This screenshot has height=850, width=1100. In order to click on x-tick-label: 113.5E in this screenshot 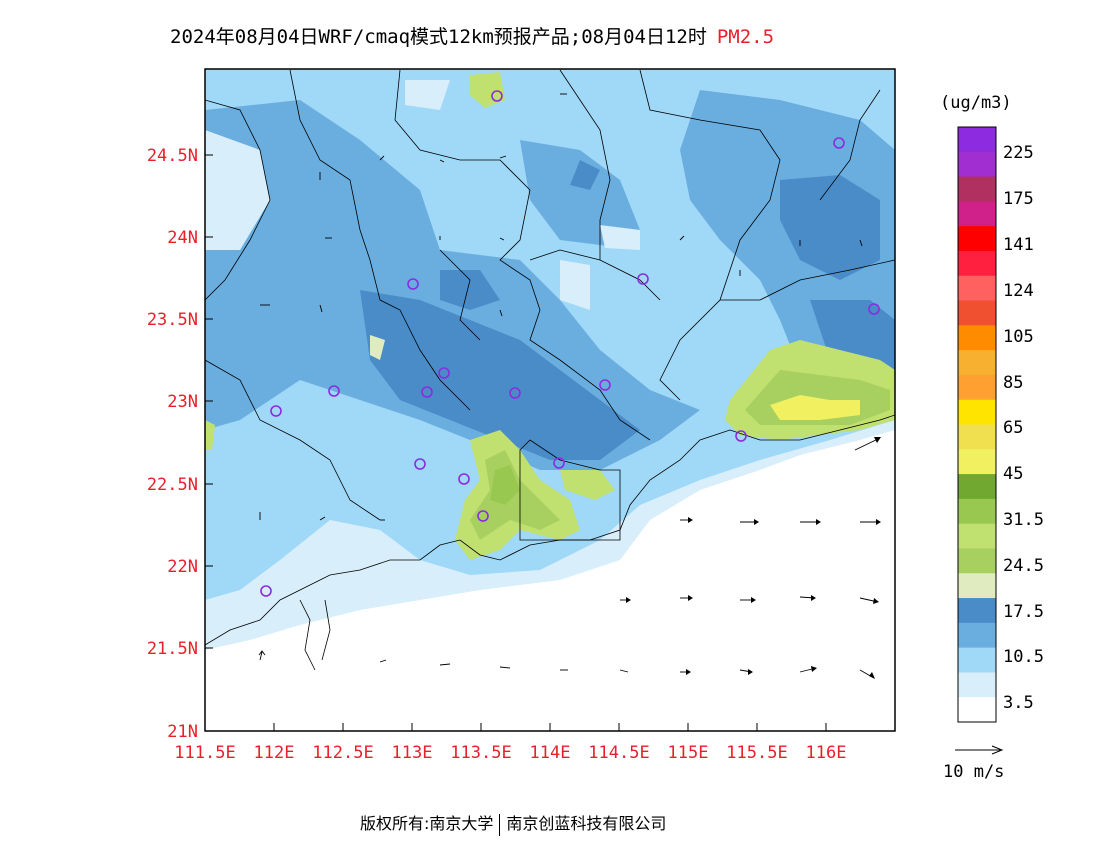, I will do `click(480, 753)`.